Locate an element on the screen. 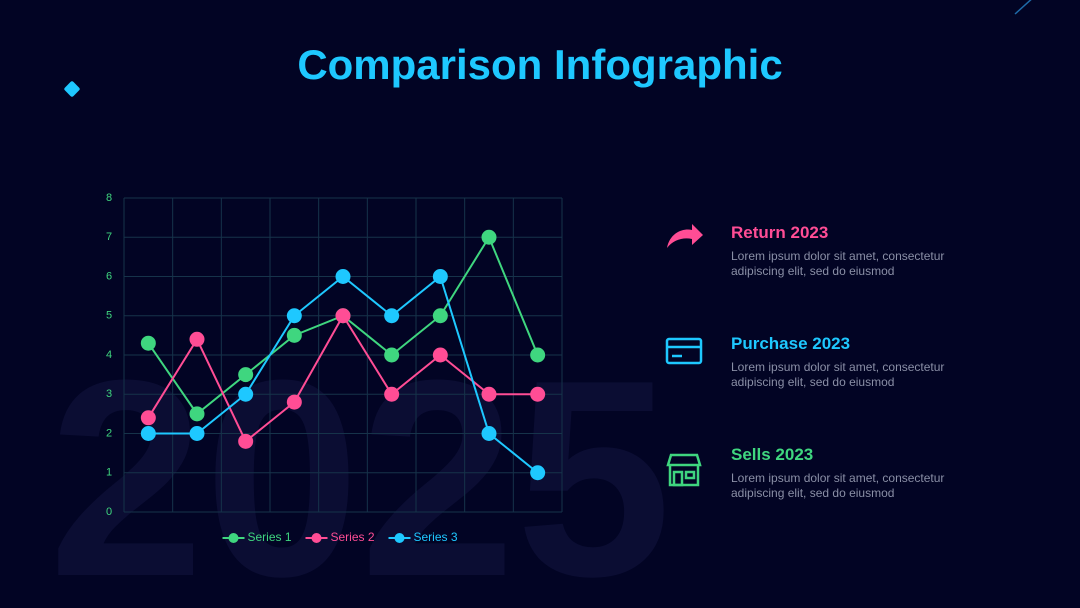 This screenshot has width=1080, height=608. item-title: Purchase 2023 is located at coordinates (791, 343).